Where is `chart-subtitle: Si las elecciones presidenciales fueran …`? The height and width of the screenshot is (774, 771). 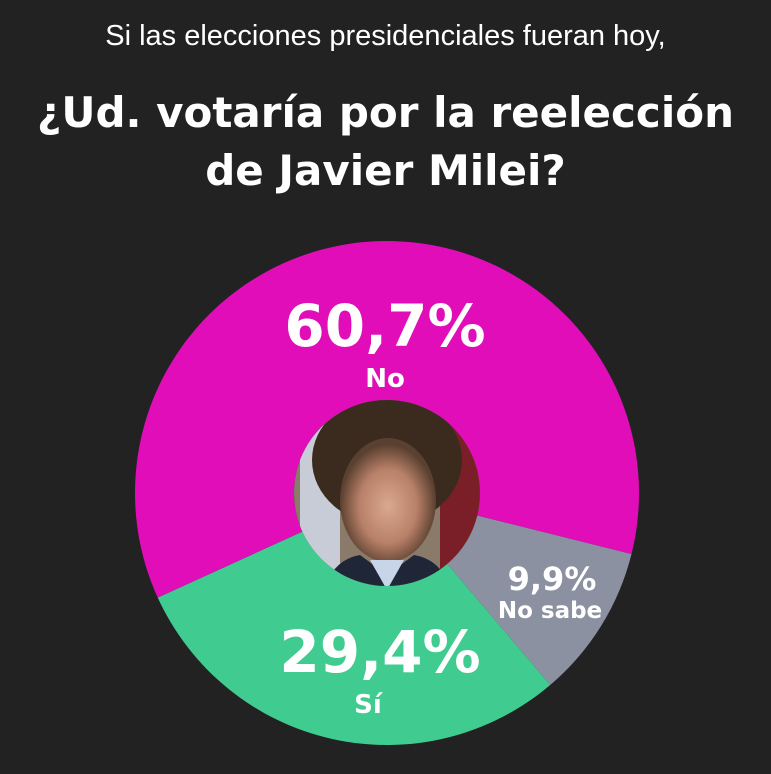
chart-subtitle: Si las elecciones presidenciales fueran … is located at coordinates (385, 36).